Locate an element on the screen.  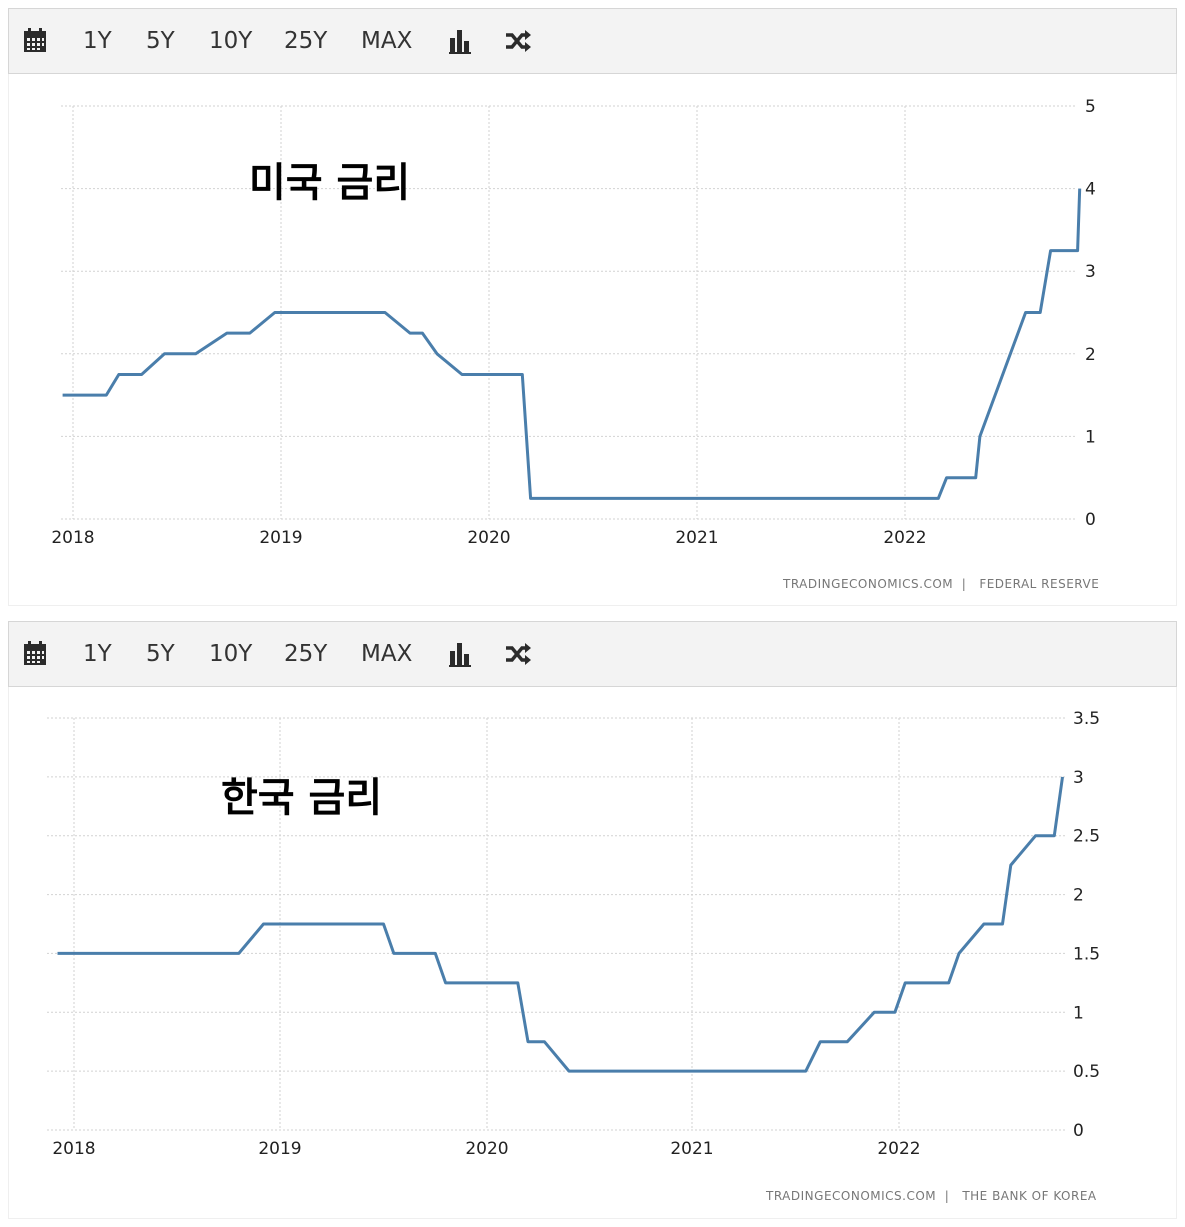
y-tick-label: 5 is located at coordinates (1090, 107).